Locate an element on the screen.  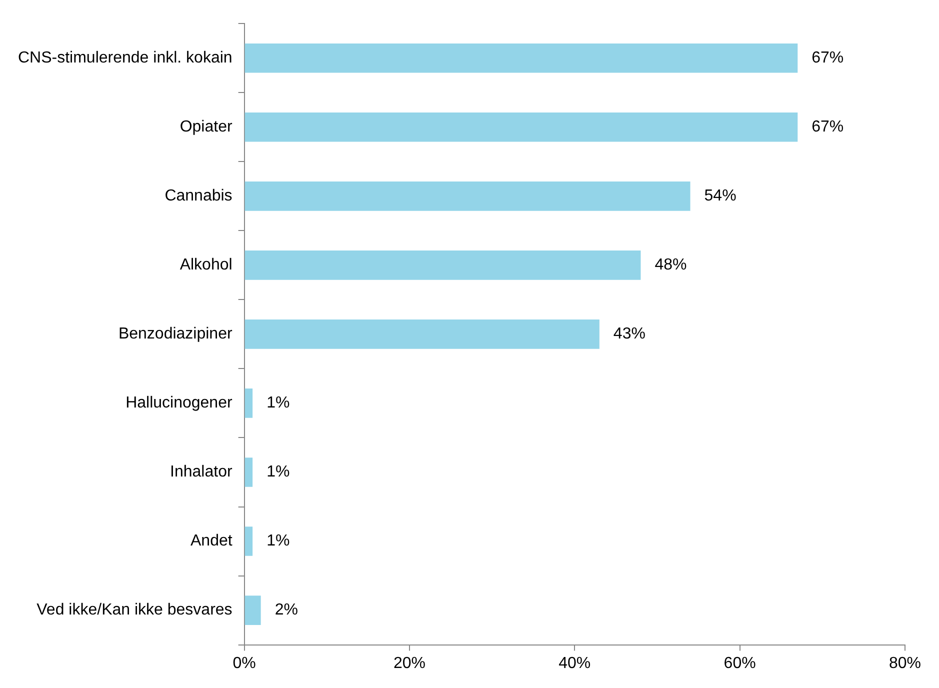
y-tick-label: Hallucinogener is located at coordinates (179, 403).